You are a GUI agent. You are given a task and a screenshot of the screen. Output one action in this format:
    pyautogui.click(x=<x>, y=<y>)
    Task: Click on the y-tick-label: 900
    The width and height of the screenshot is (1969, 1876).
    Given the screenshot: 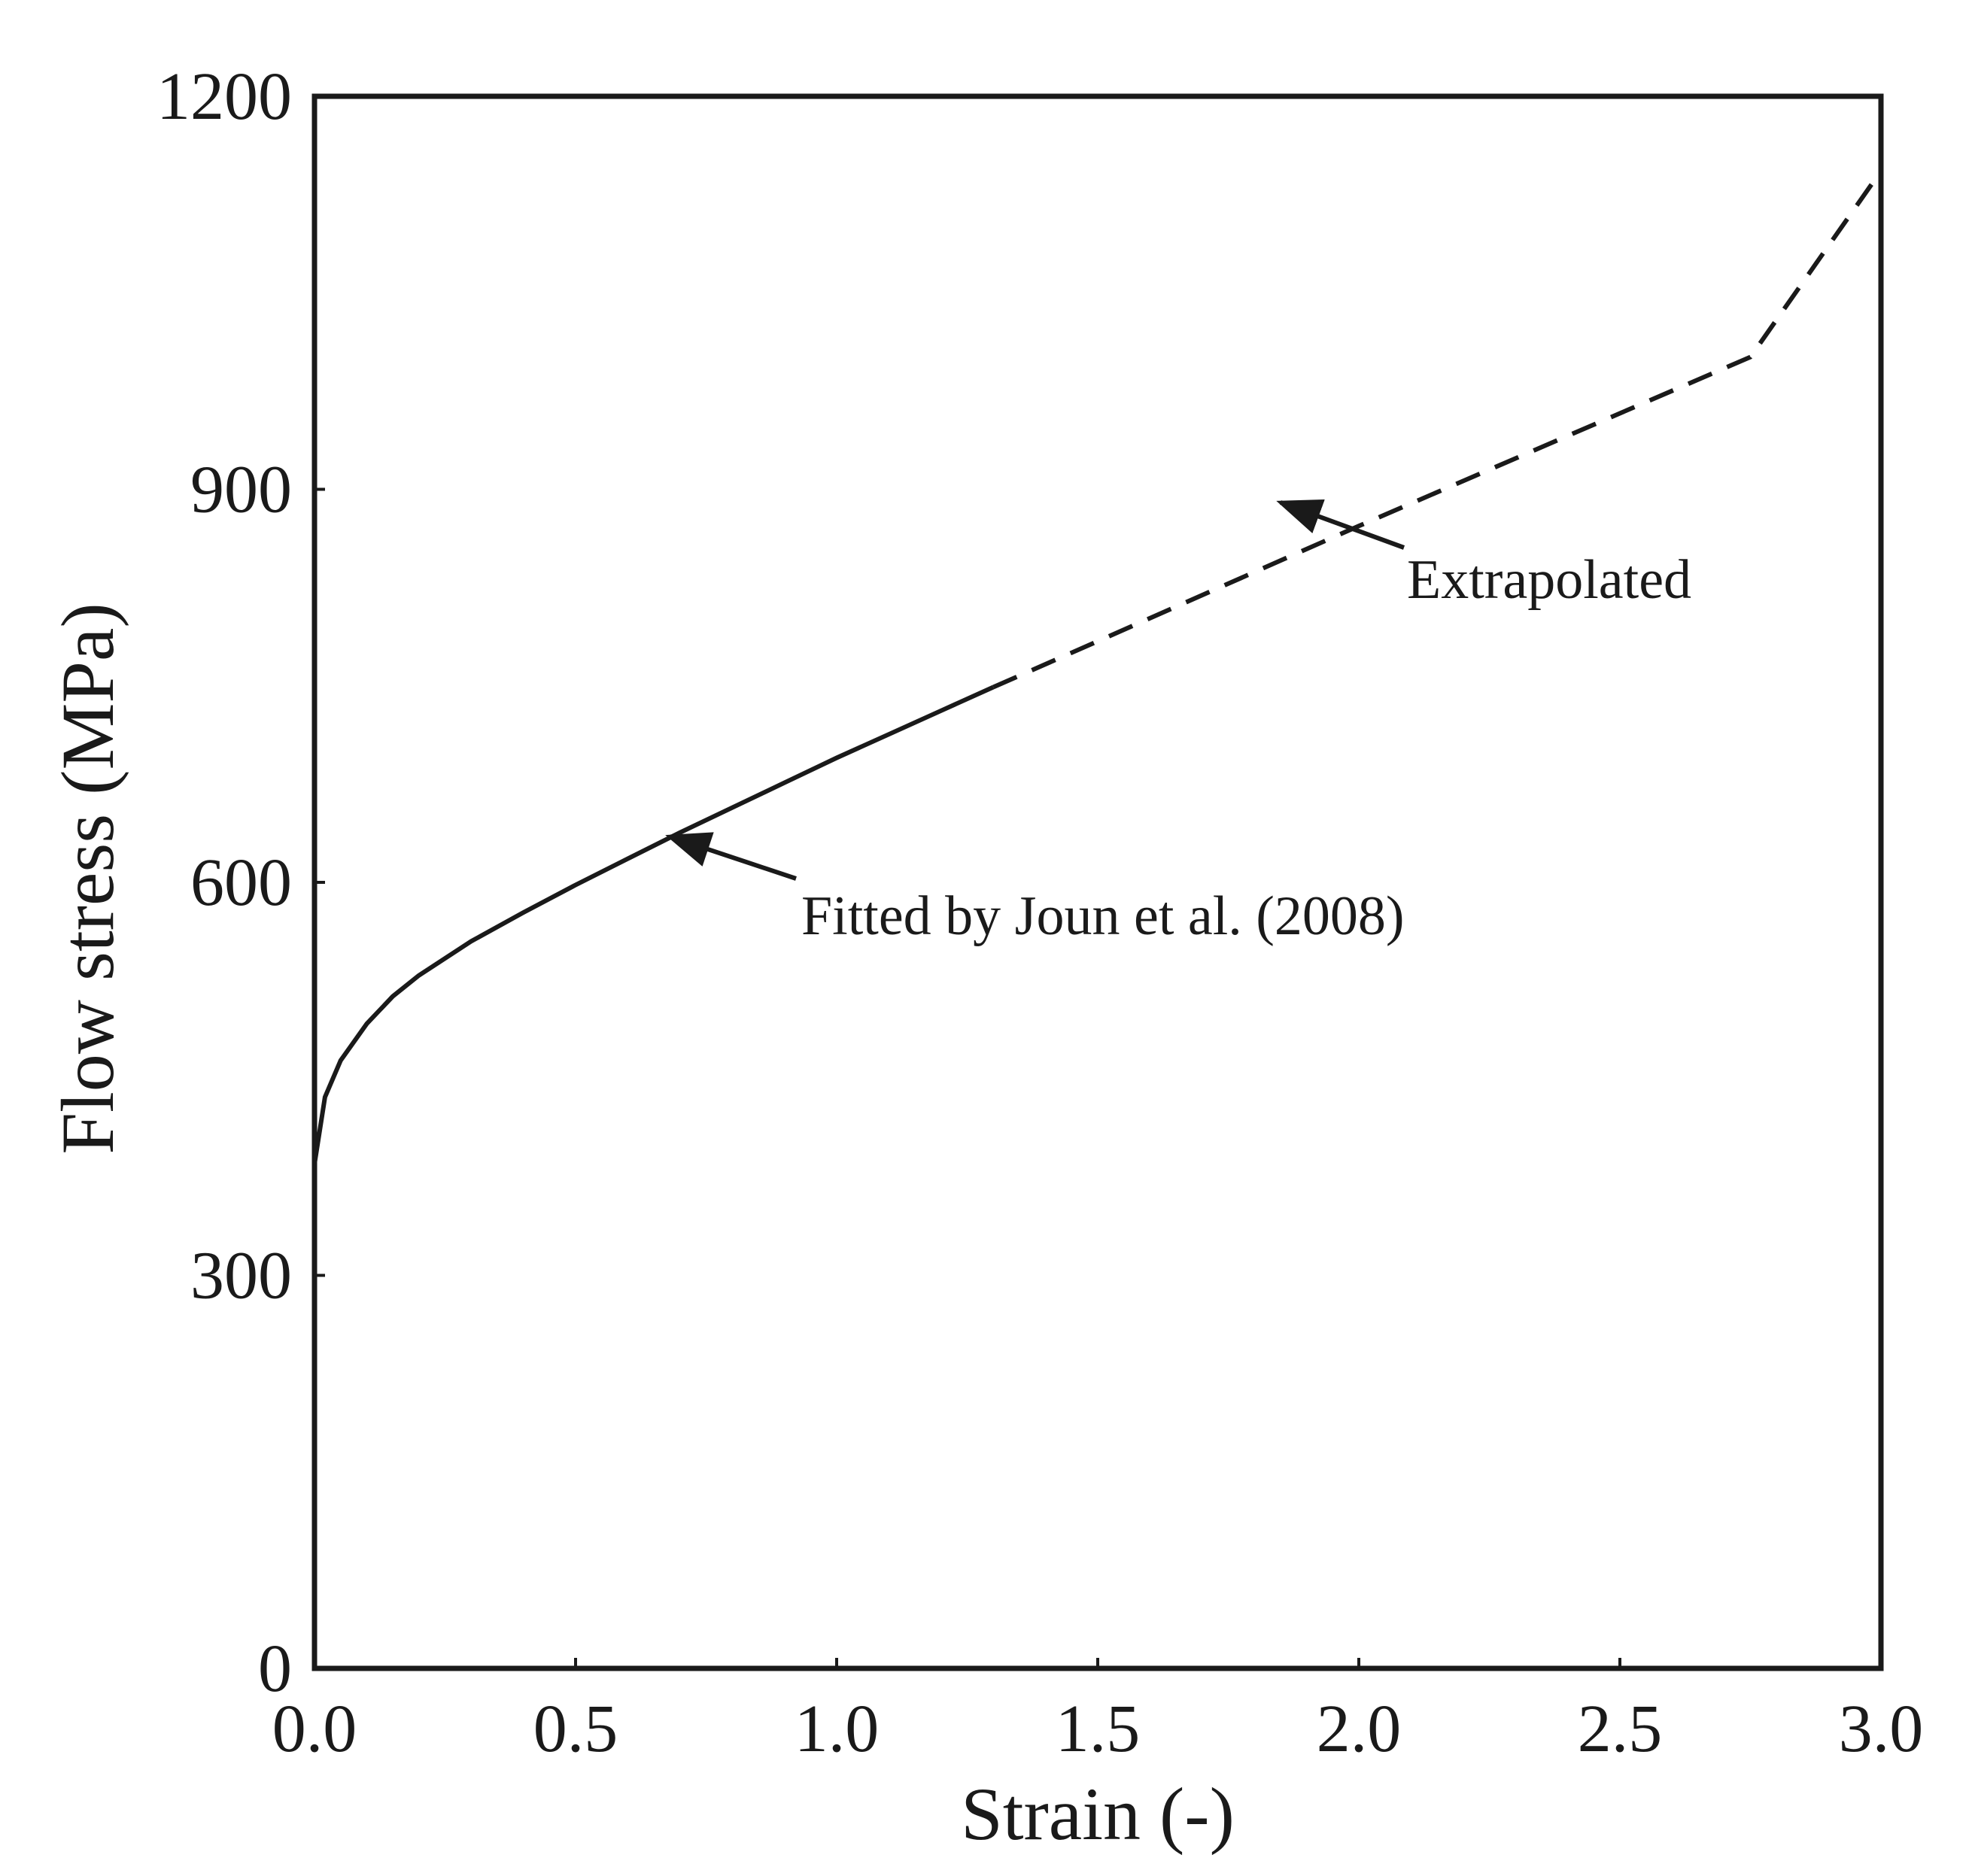 What is the action you would take?
    pyautogui.click(x=241, y=490)
    